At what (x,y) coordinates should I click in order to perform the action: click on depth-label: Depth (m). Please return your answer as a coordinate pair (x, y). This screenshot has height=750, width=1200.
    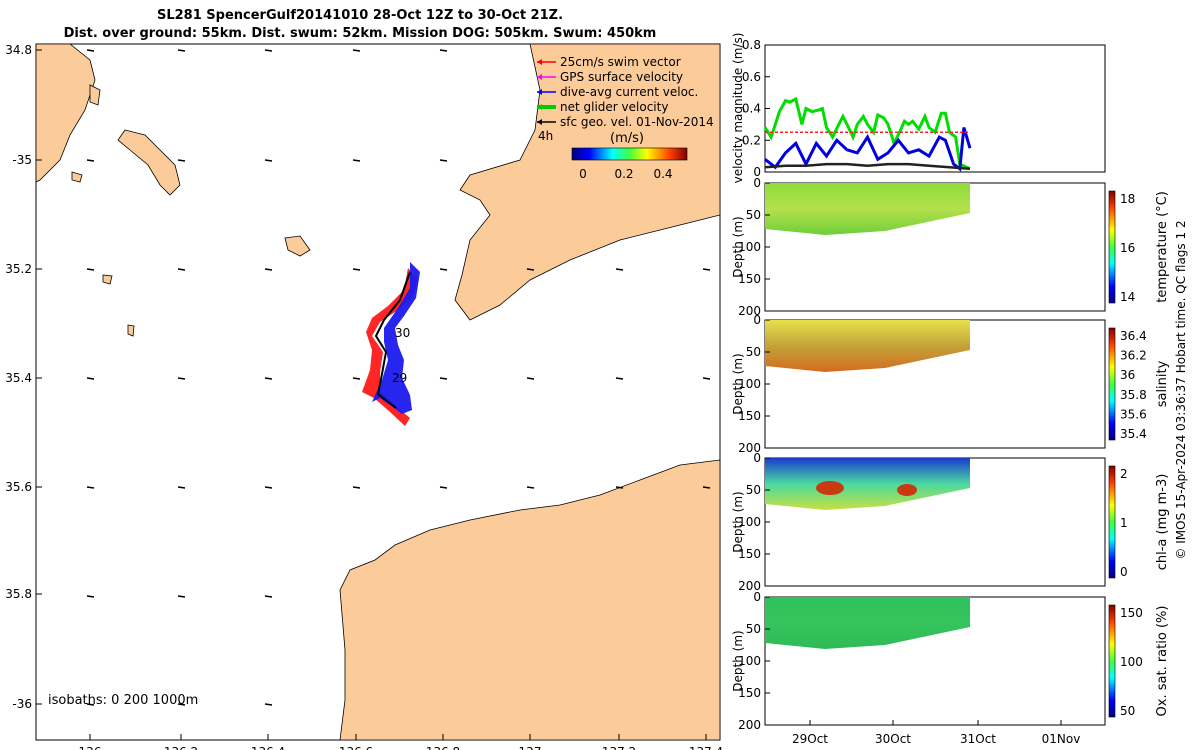
    Looking at the image, I should click on (738, 521).